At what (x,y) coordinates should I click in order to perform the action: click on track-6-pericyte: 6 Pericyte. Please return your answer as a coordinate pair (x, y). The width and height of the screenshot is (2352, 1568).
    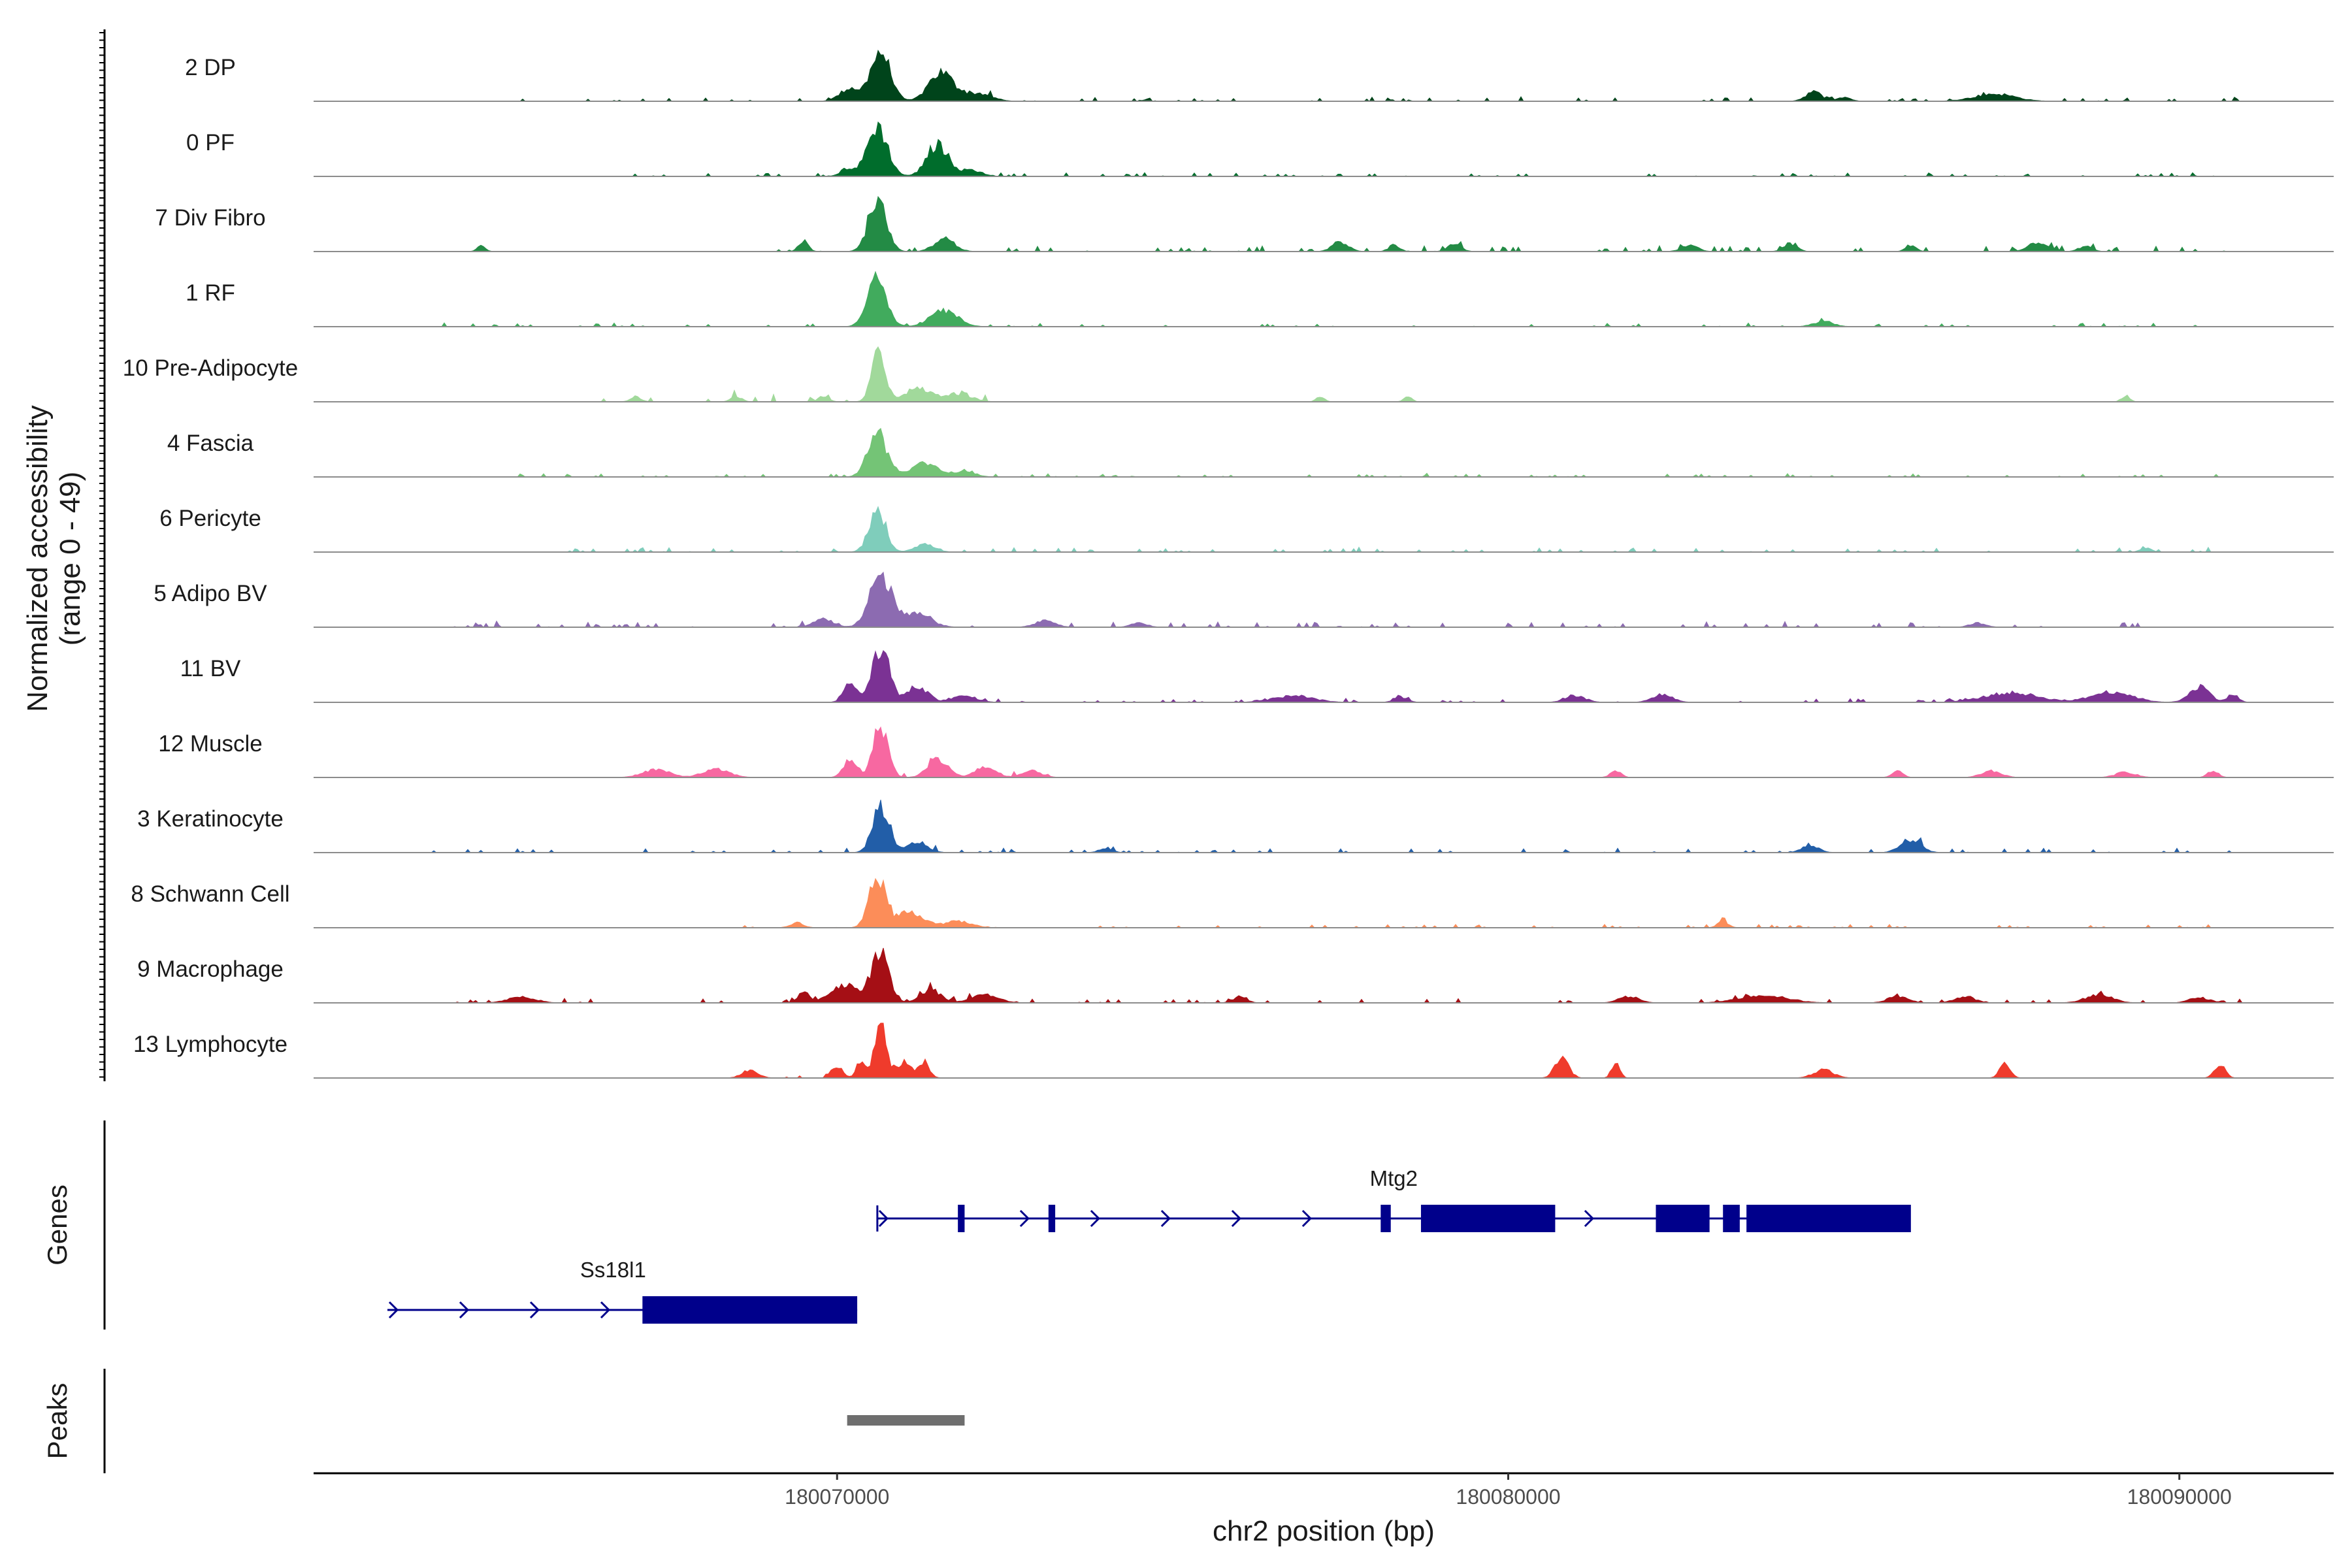
    Looking at the image, I should click on (1246, 529).